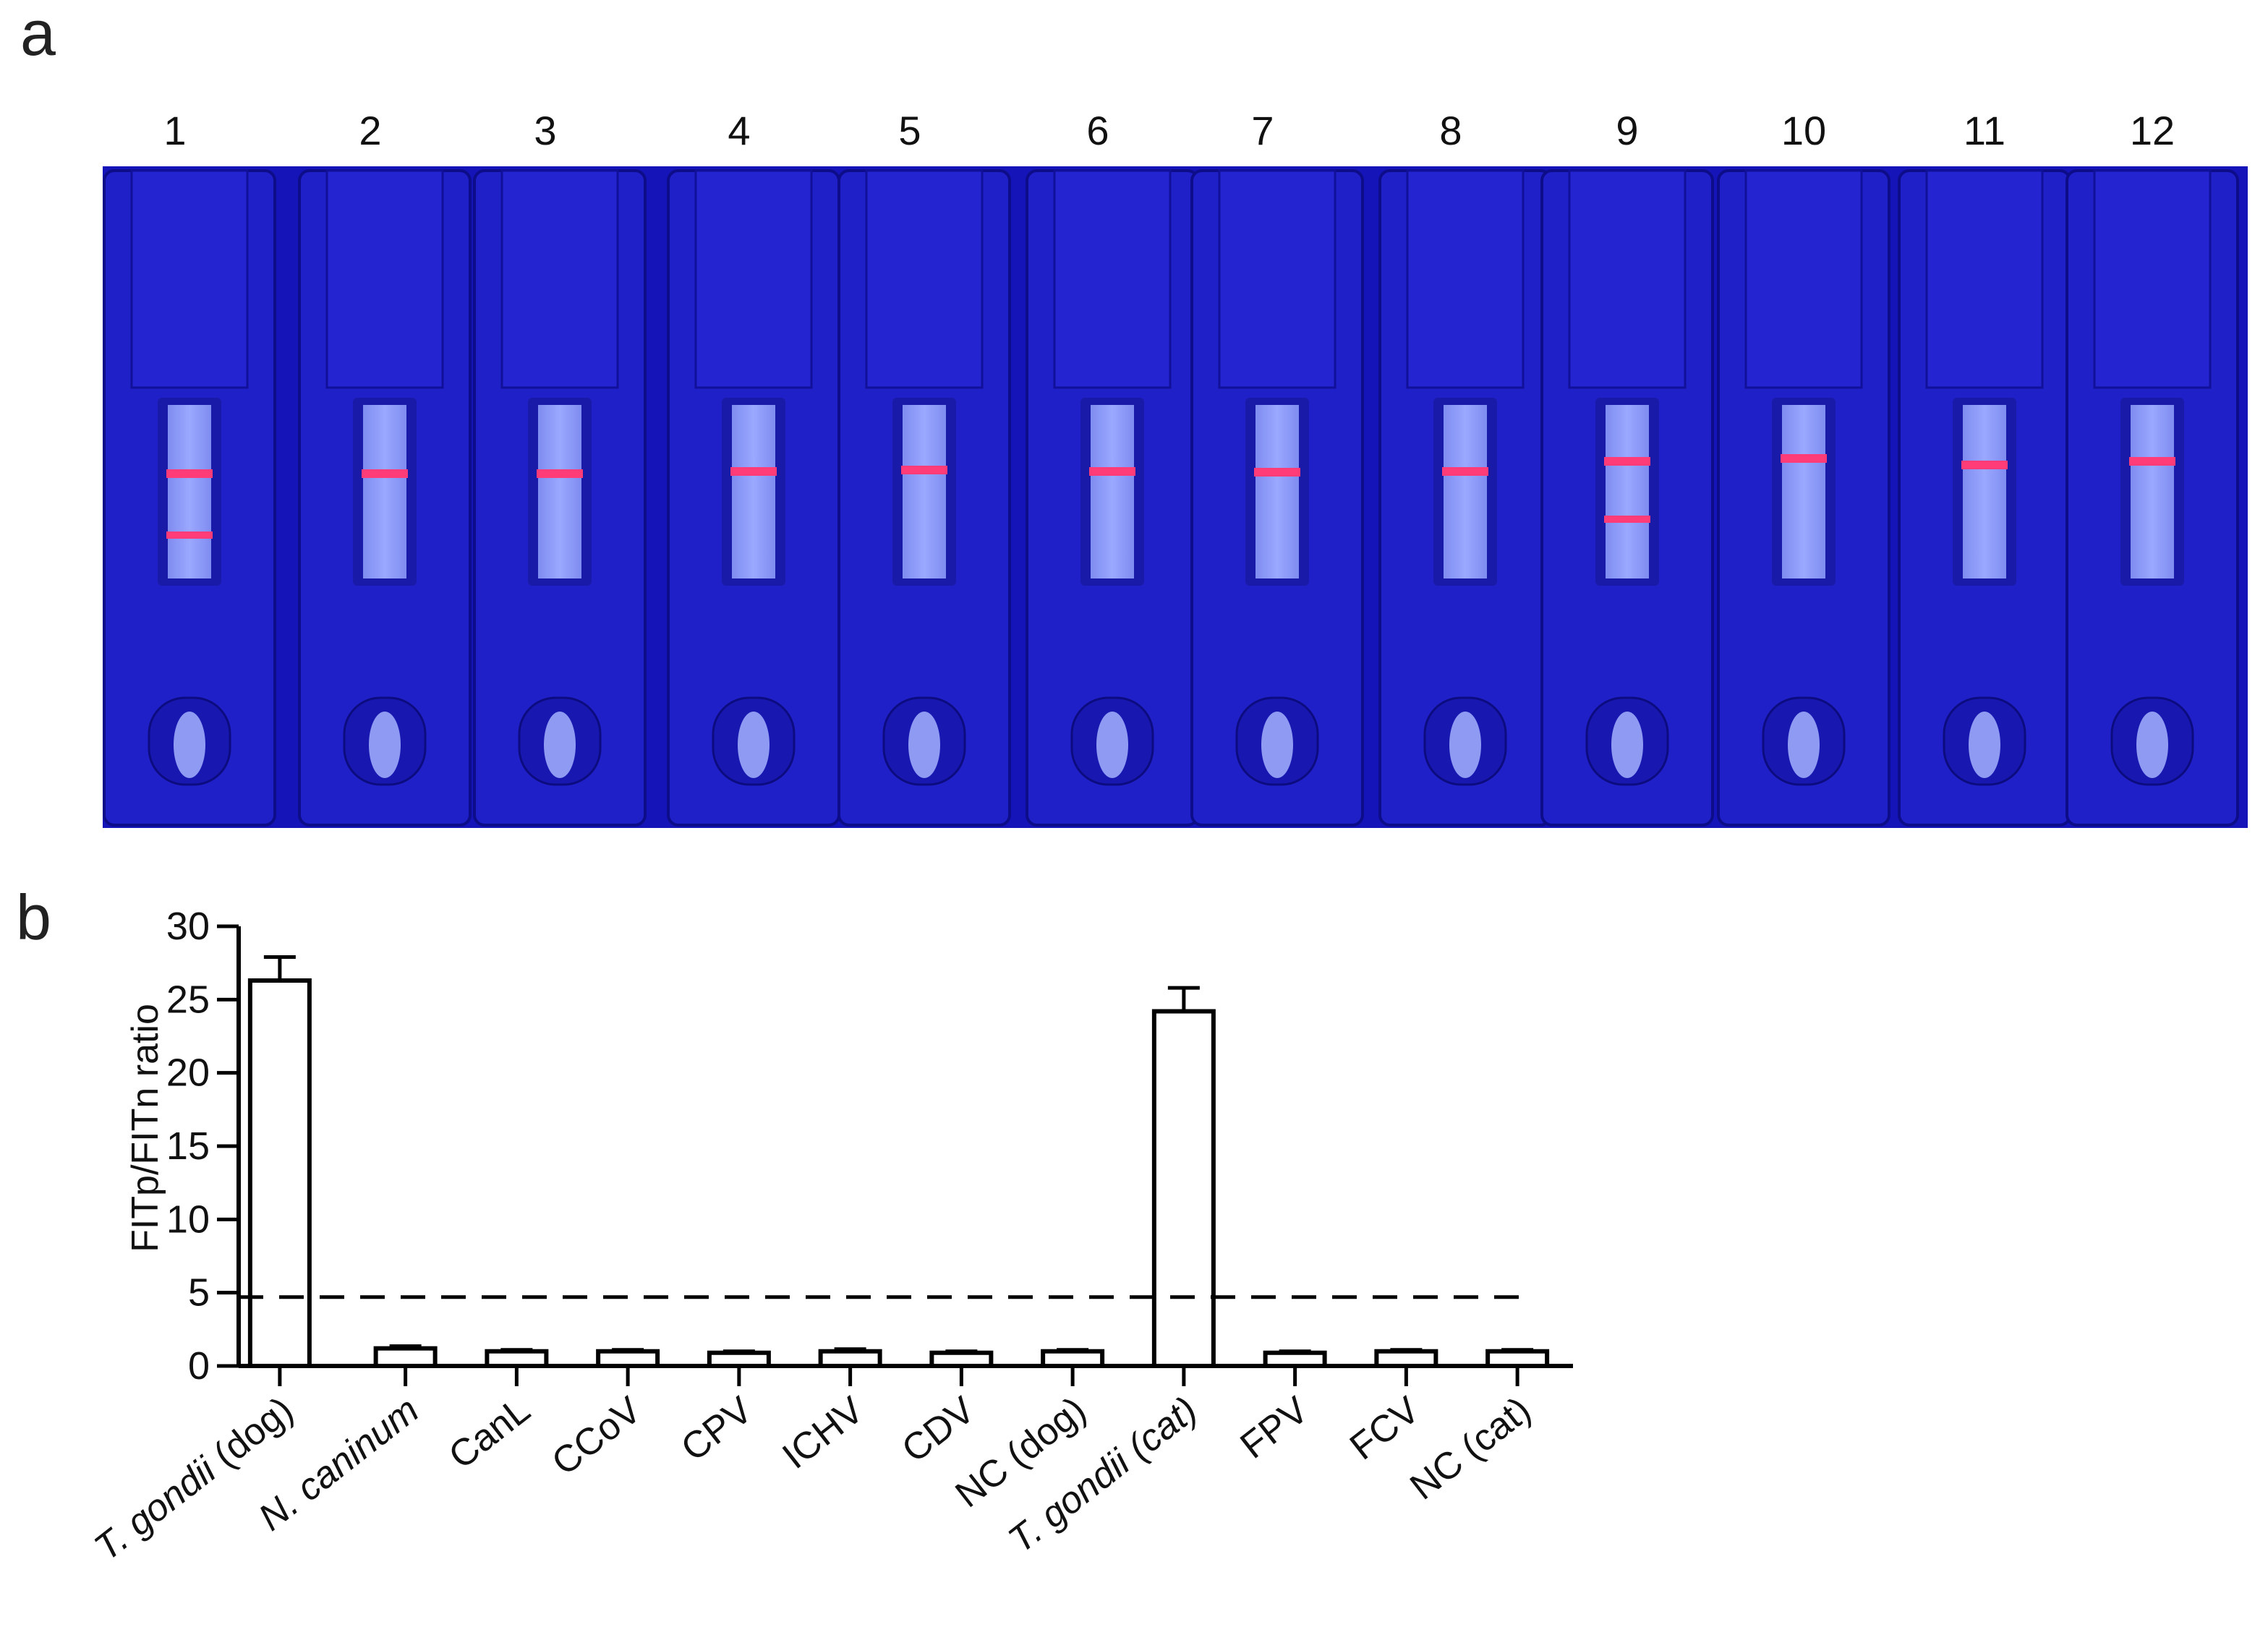 The height and width of the screenshot is (1627, 2268). Describe the element at coordinates (370, 130) in the screenshot. I see `lane-number-2: 2` at that location.